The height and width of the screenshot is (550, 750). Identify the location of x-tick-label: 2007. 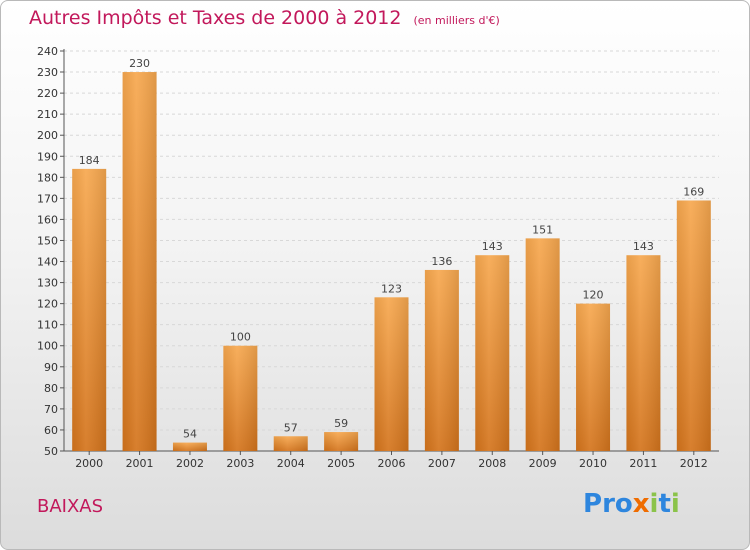
(442, 463).